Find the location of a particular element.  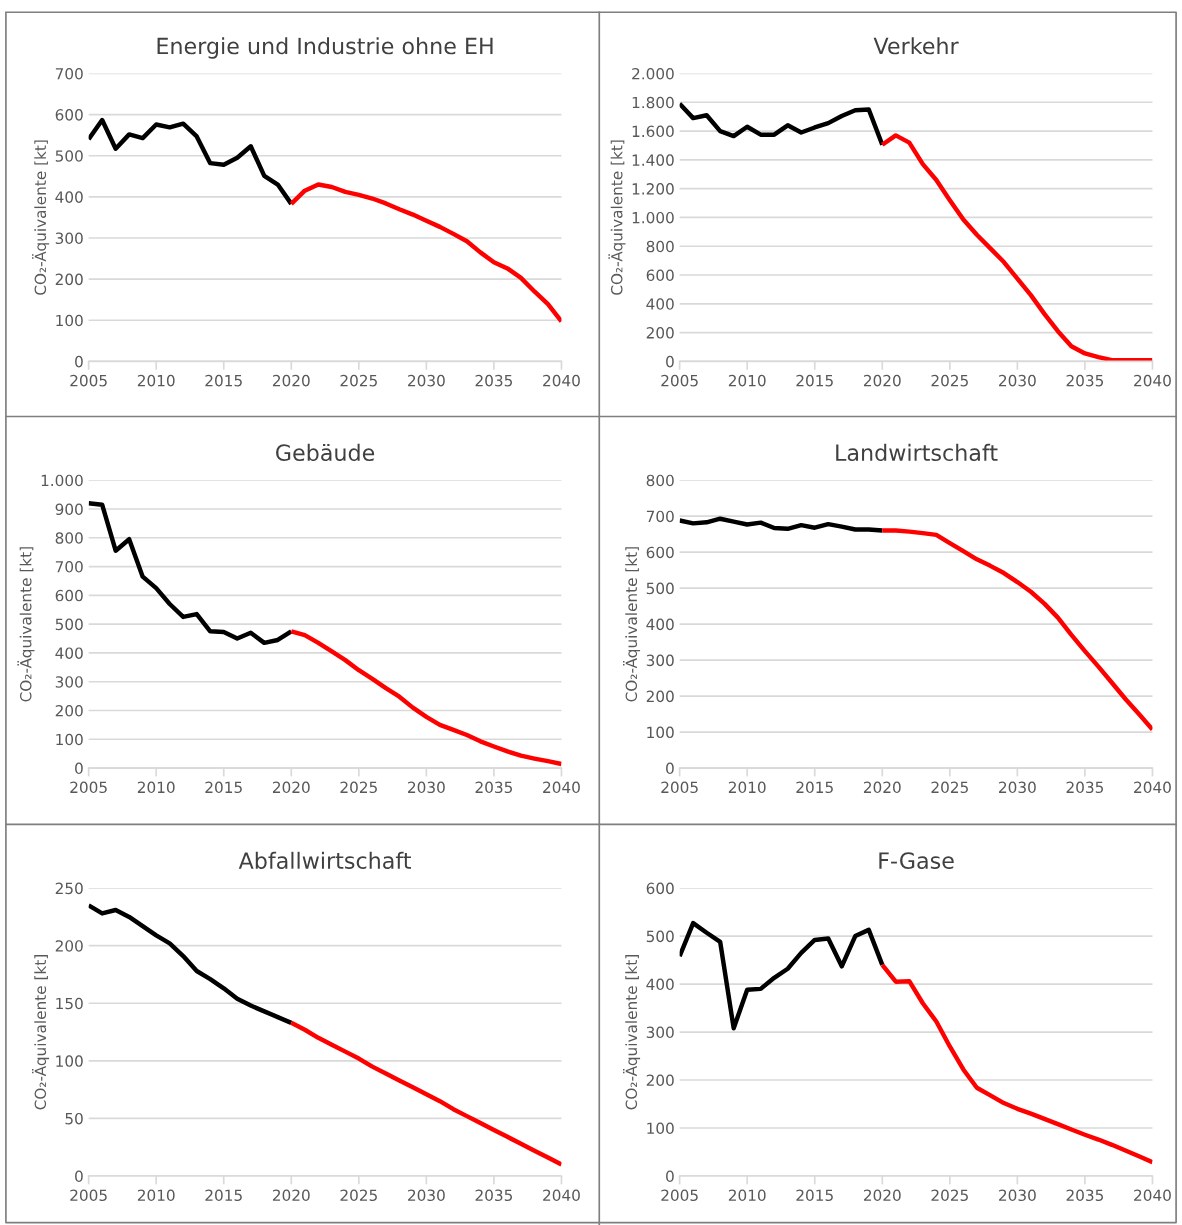

y-tick-label: 250 is located at coordinates (69, 888).